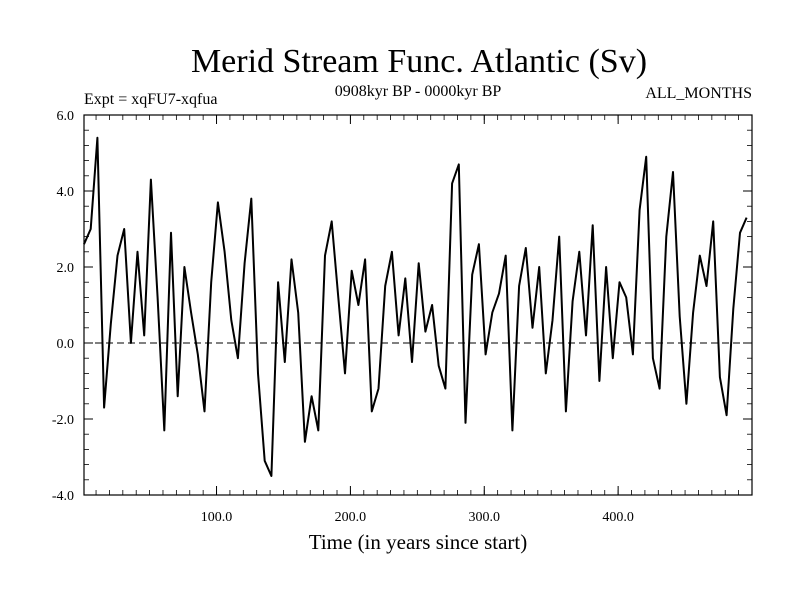 The width and height of the screenshot is (800, 600). I want to click on x-tick-label: 100.0, so click(217, 517).